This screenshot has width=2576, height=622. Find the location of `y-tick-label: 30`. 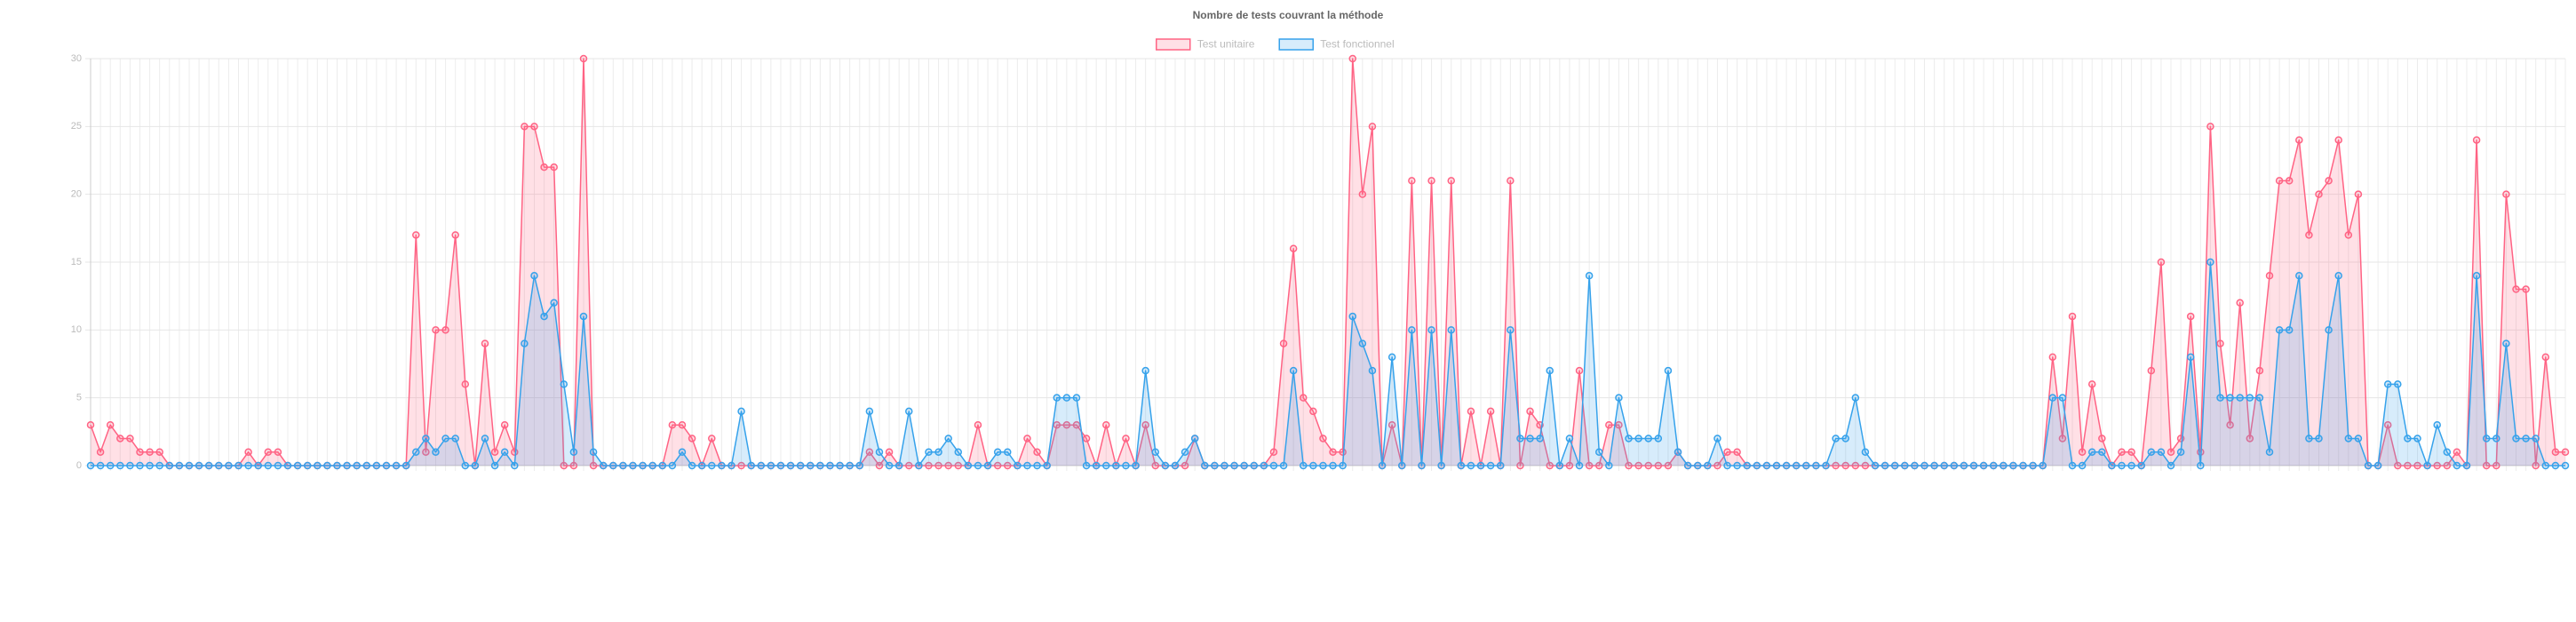

y-tick-label: 30 is located at coordinates (76, 58).